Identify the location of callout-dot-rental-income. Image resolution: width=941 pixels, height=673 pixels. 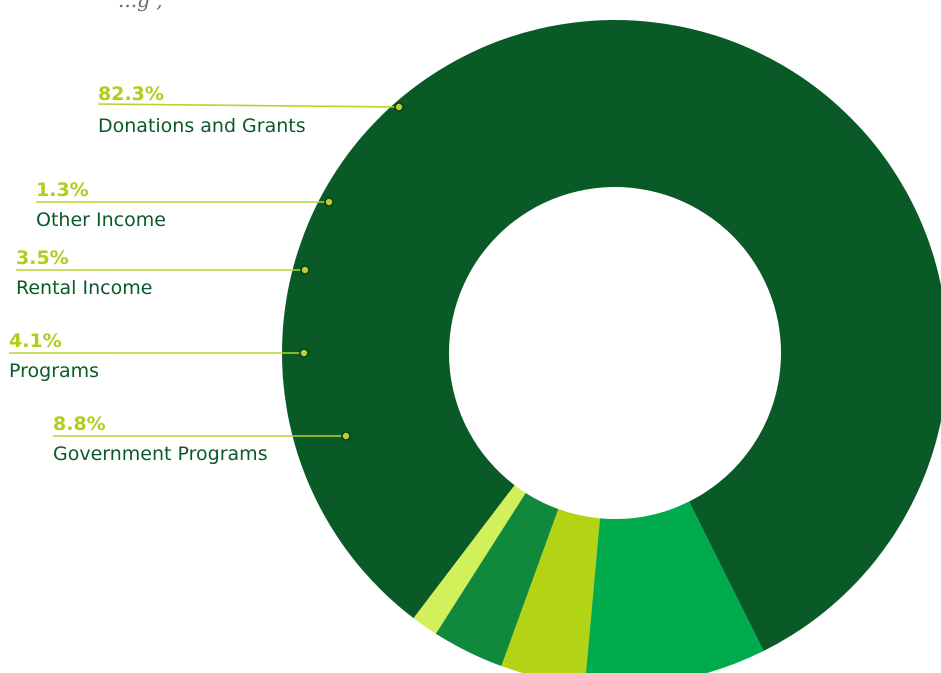
(305, 270).